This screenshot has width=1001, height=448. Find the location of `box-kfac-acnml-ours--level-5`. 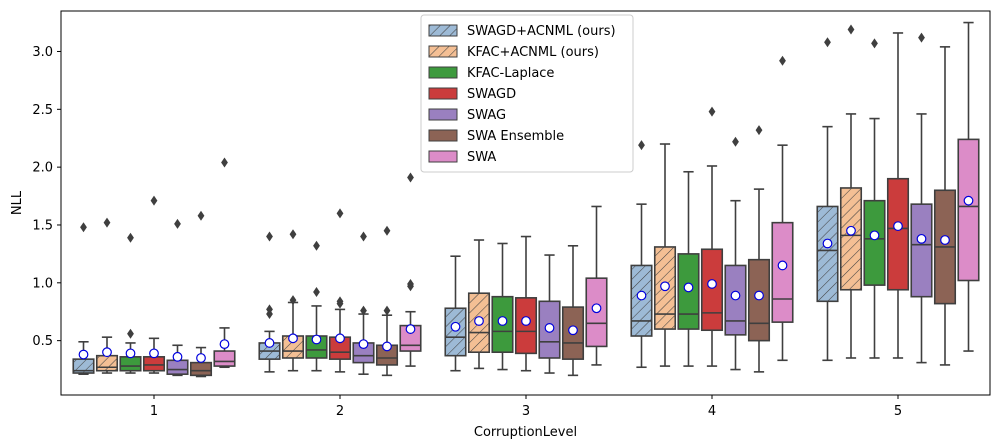

box-kfac-acnml-ours--level-5 is located at coordinates (851, 191).